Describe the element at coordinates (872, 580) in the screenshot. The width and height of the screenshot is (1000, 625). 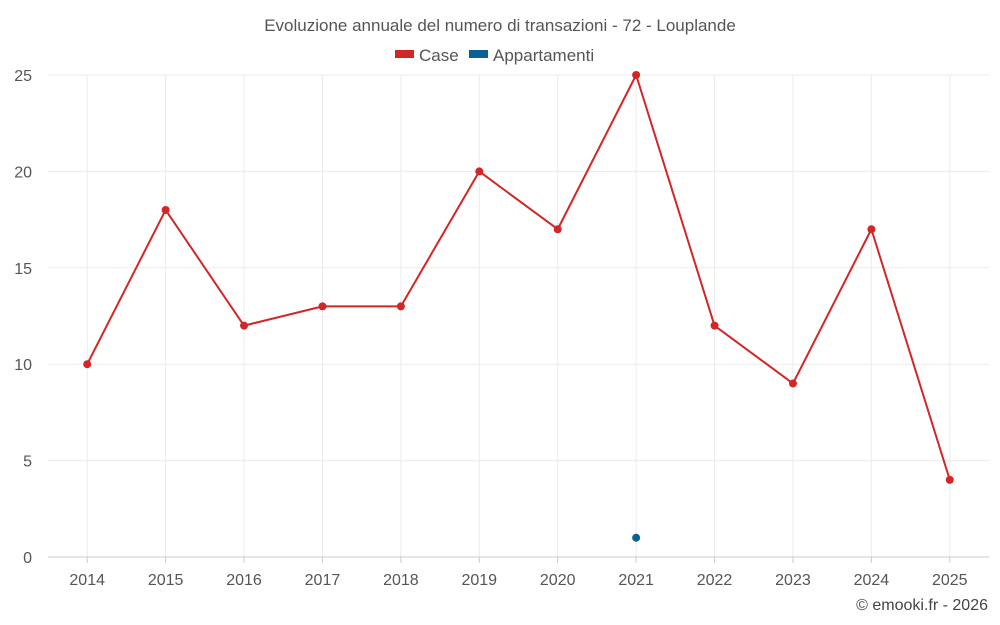
I see `x-tick-label: 2024` at that location.